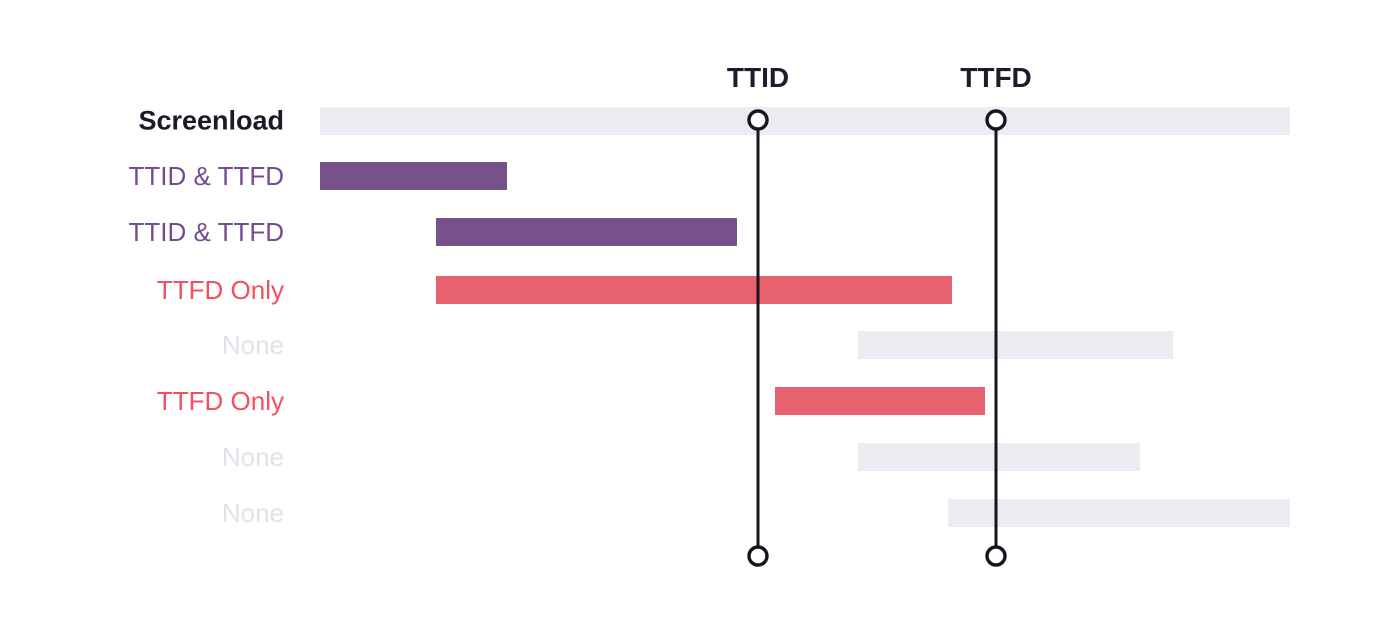 The height and width of the screenshot is (627, 1400). What do you see at coordinates (996, 556) in the screenshot?
I see `ttfd-bottom-circle` at bounding box center [996, 556].